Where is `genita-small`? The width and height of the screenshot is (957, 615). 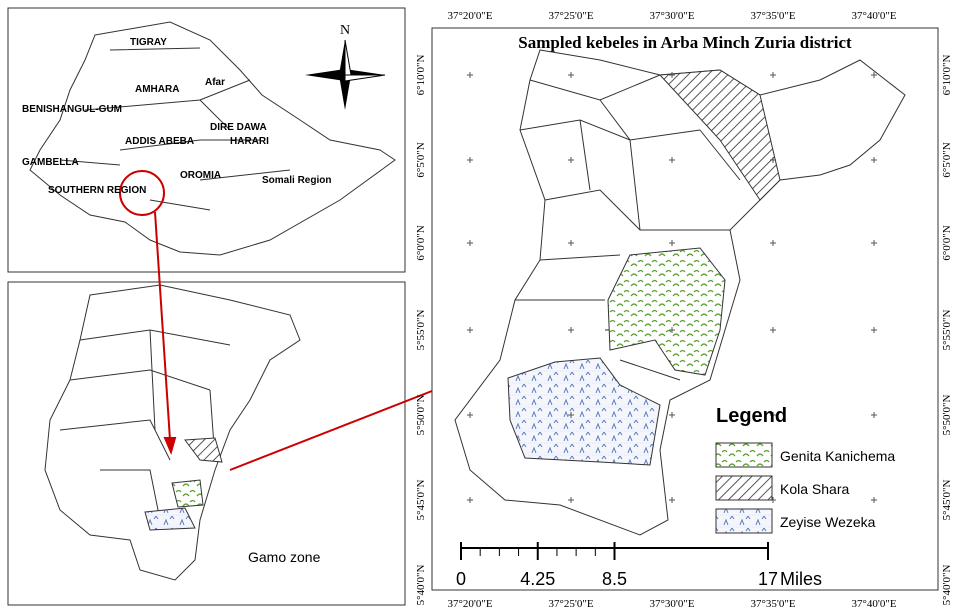 genita-small is located at coordinates (187, 493).